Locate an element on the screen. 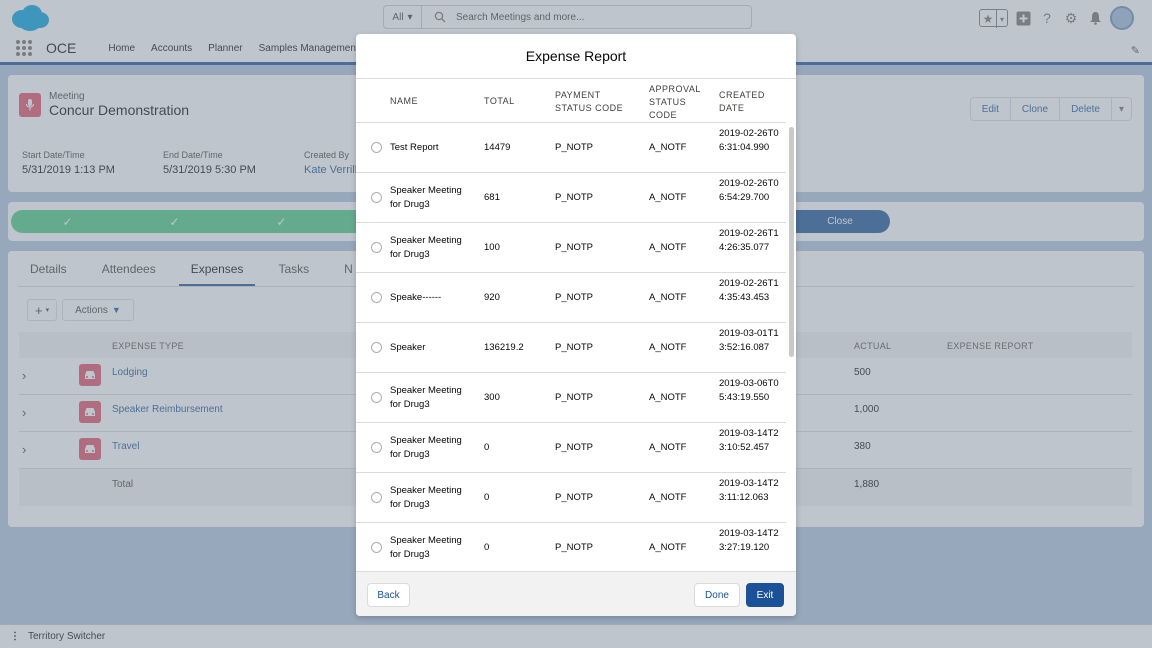  col-created-line2: DATE is located at coordinates (732, 108).